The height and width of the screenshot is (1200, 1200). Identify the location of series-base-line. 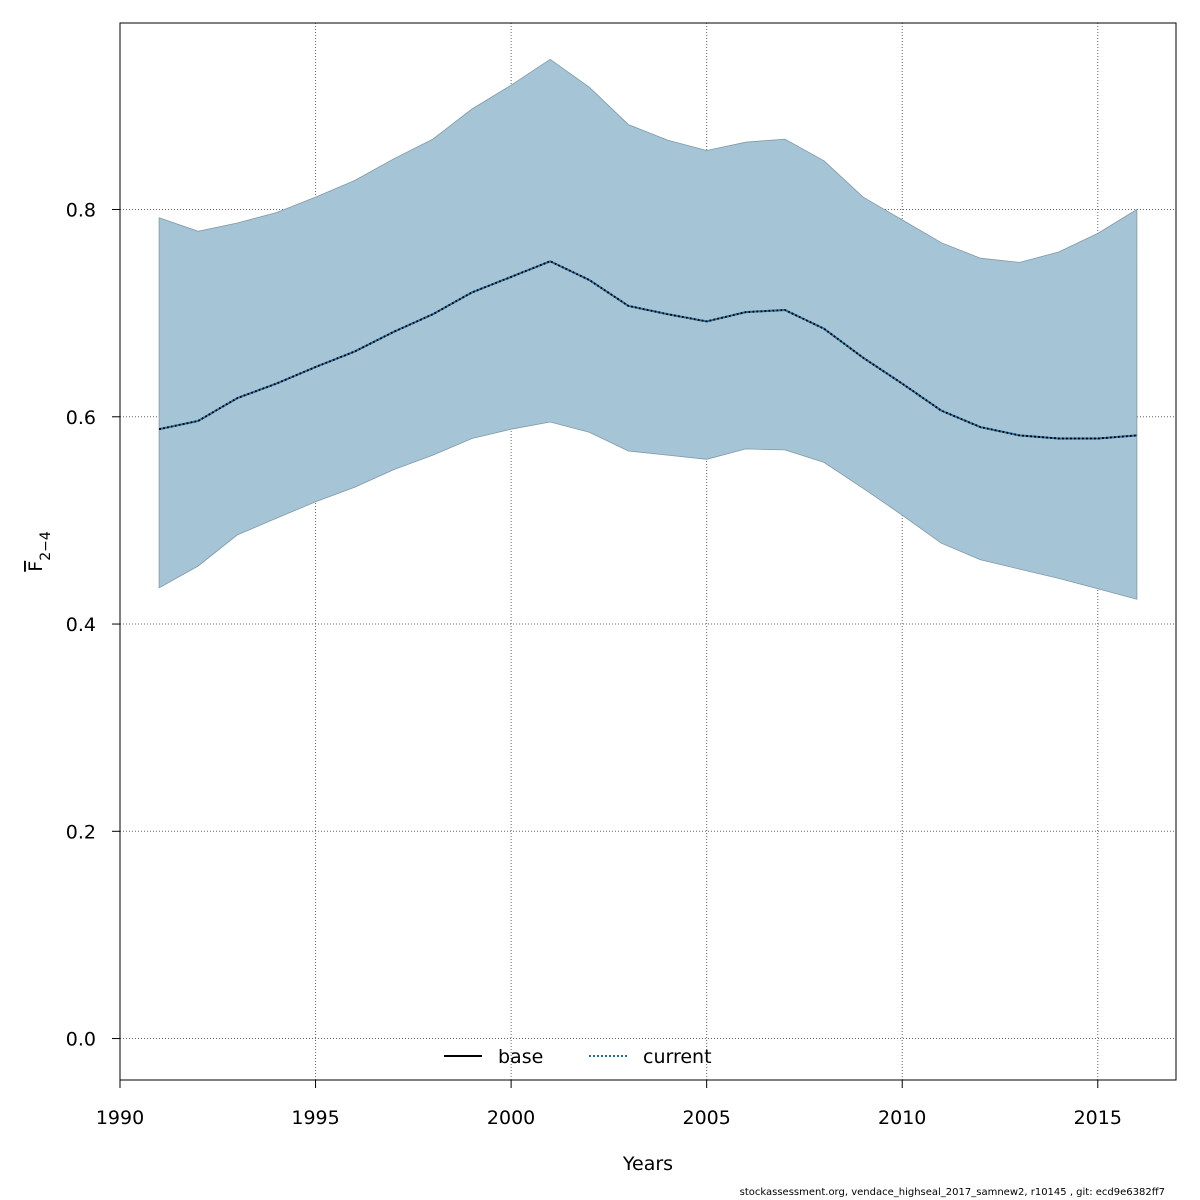
(647, 350).